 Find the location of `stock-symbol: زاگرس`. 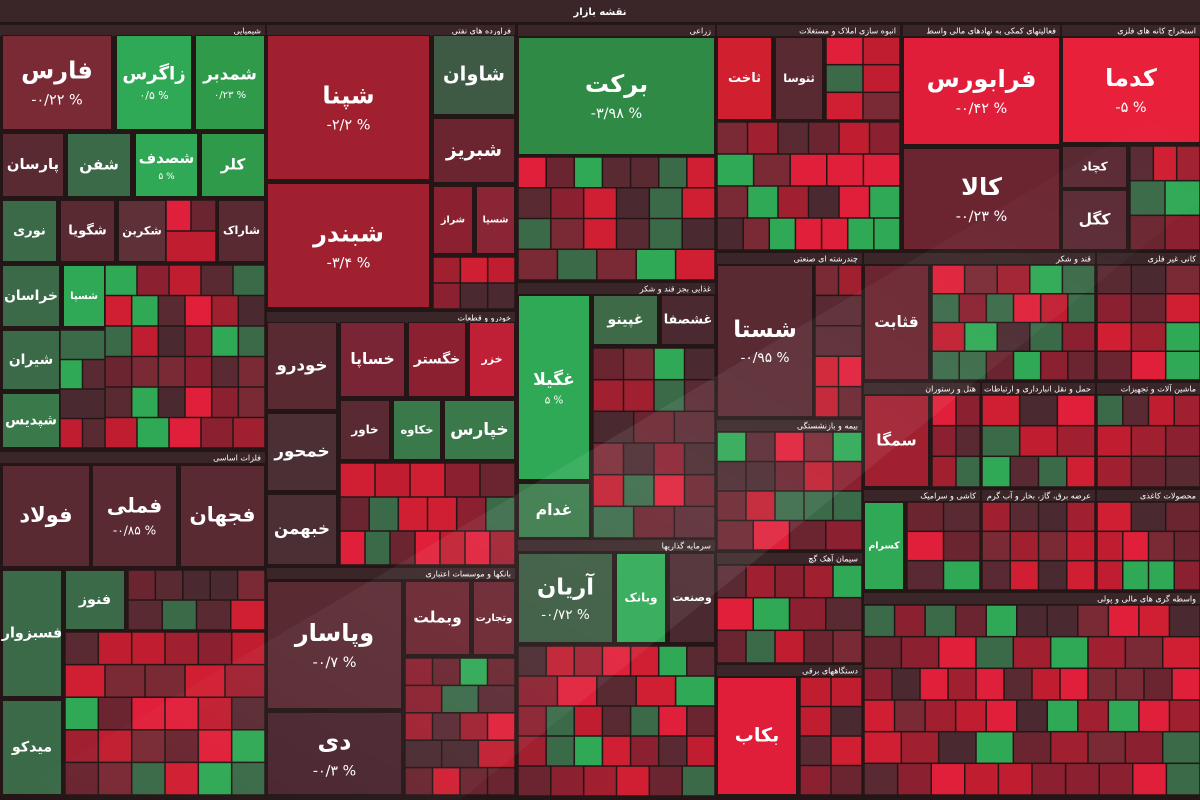

stock-symbol: زاگرس is located at coordinates (153, 73).